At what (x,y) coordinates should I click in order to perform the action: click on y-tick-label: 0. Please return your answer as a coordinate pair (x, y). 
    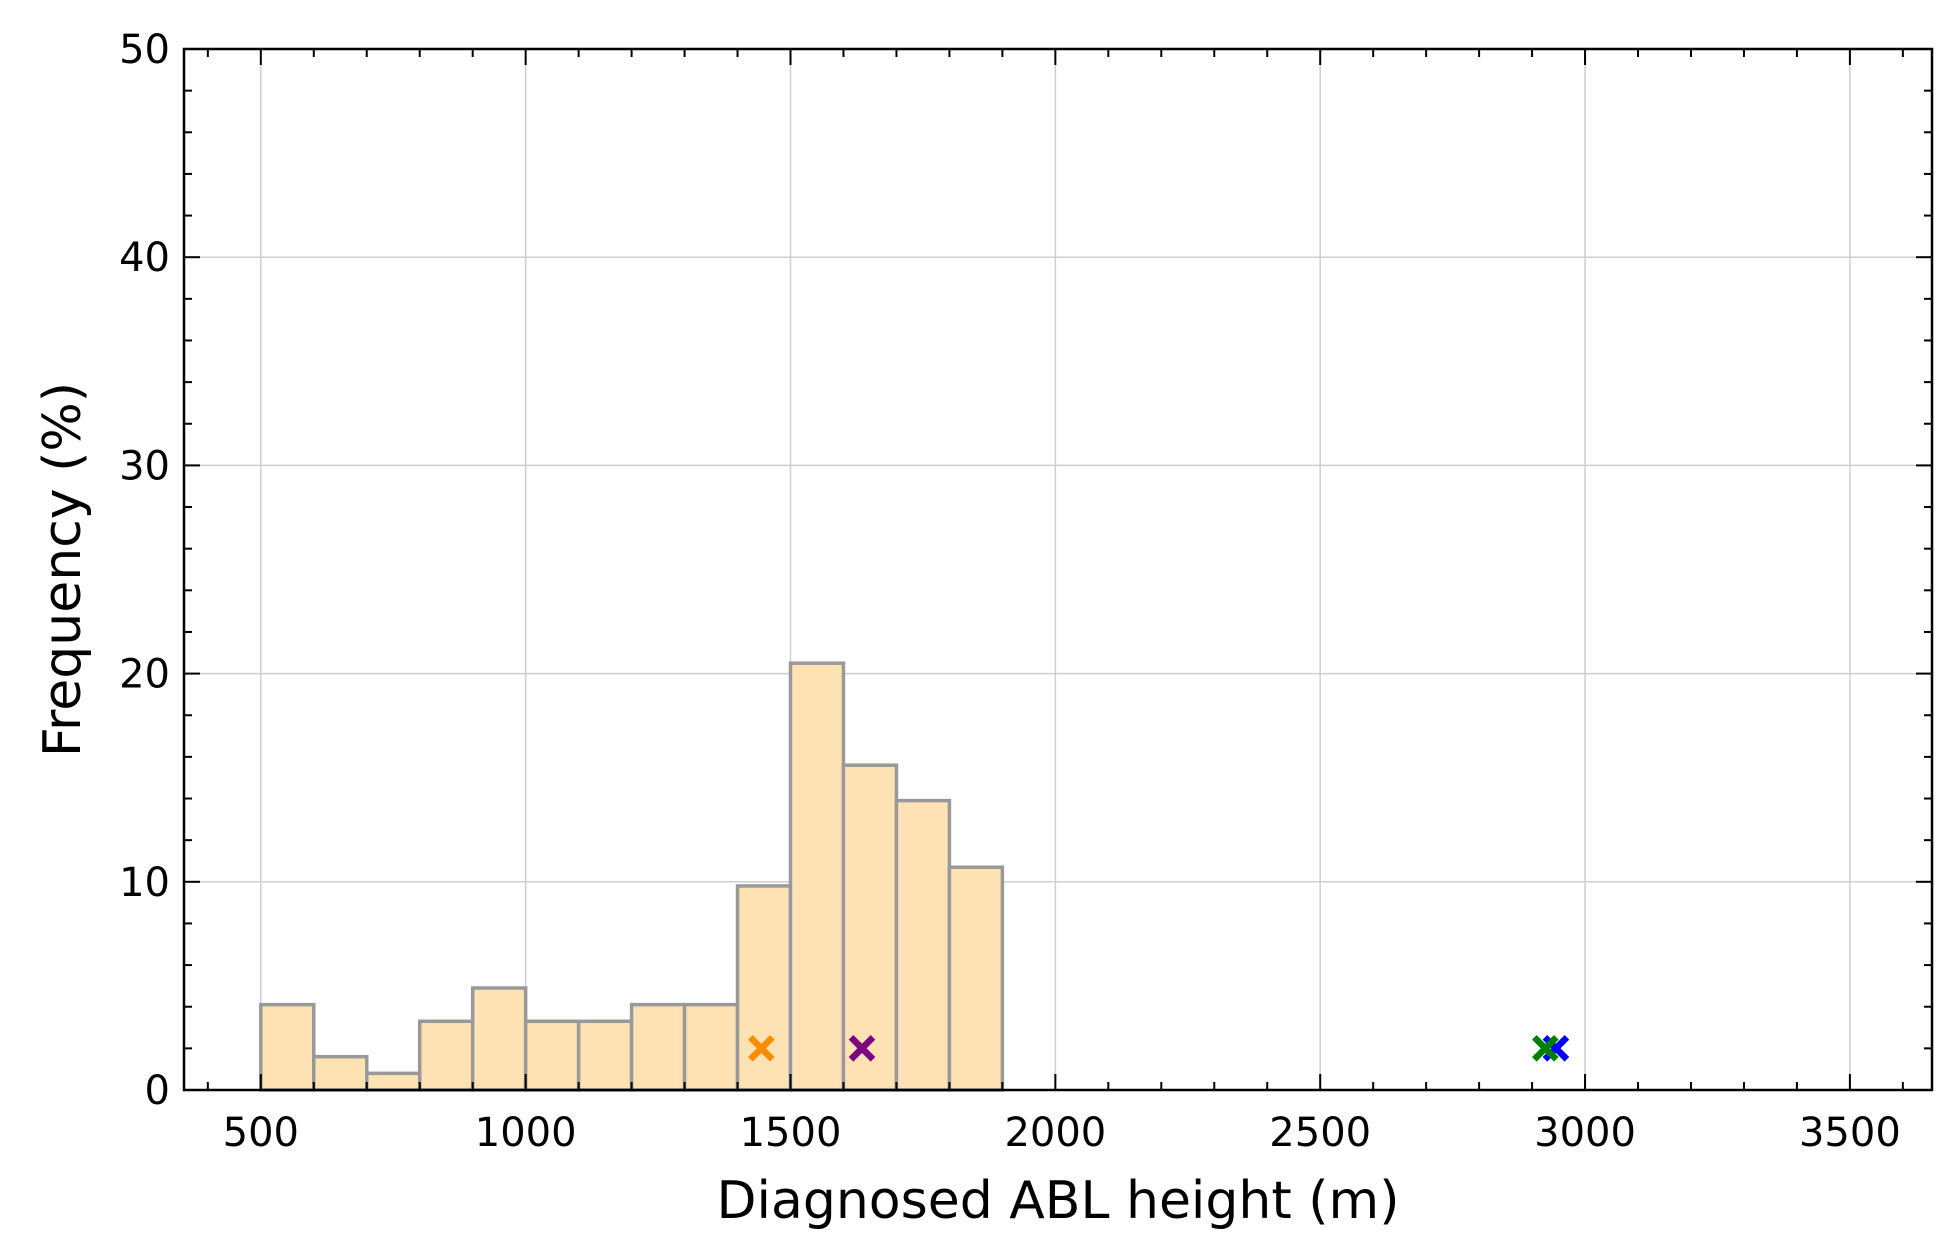
    Looking at the image, I should click on (157, 1091).